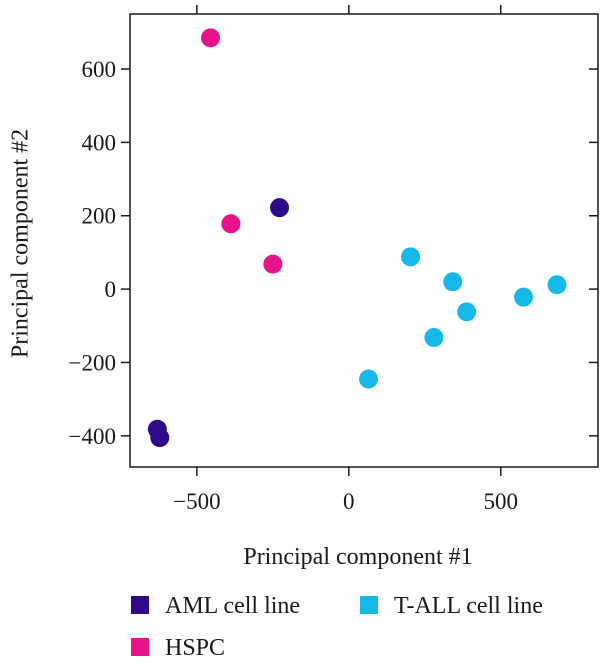 Image resolution: width=600 pixels, height=668 pixels. I want to click on legend-swatch-hspc, so click(140, 647).